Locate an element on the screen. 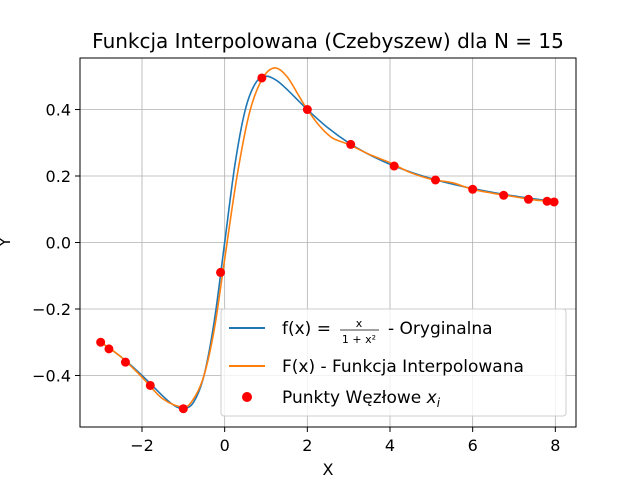  legend-label-interpolated: F(x) - Funkcja Interpolowana is located at coordinates (403, 367).